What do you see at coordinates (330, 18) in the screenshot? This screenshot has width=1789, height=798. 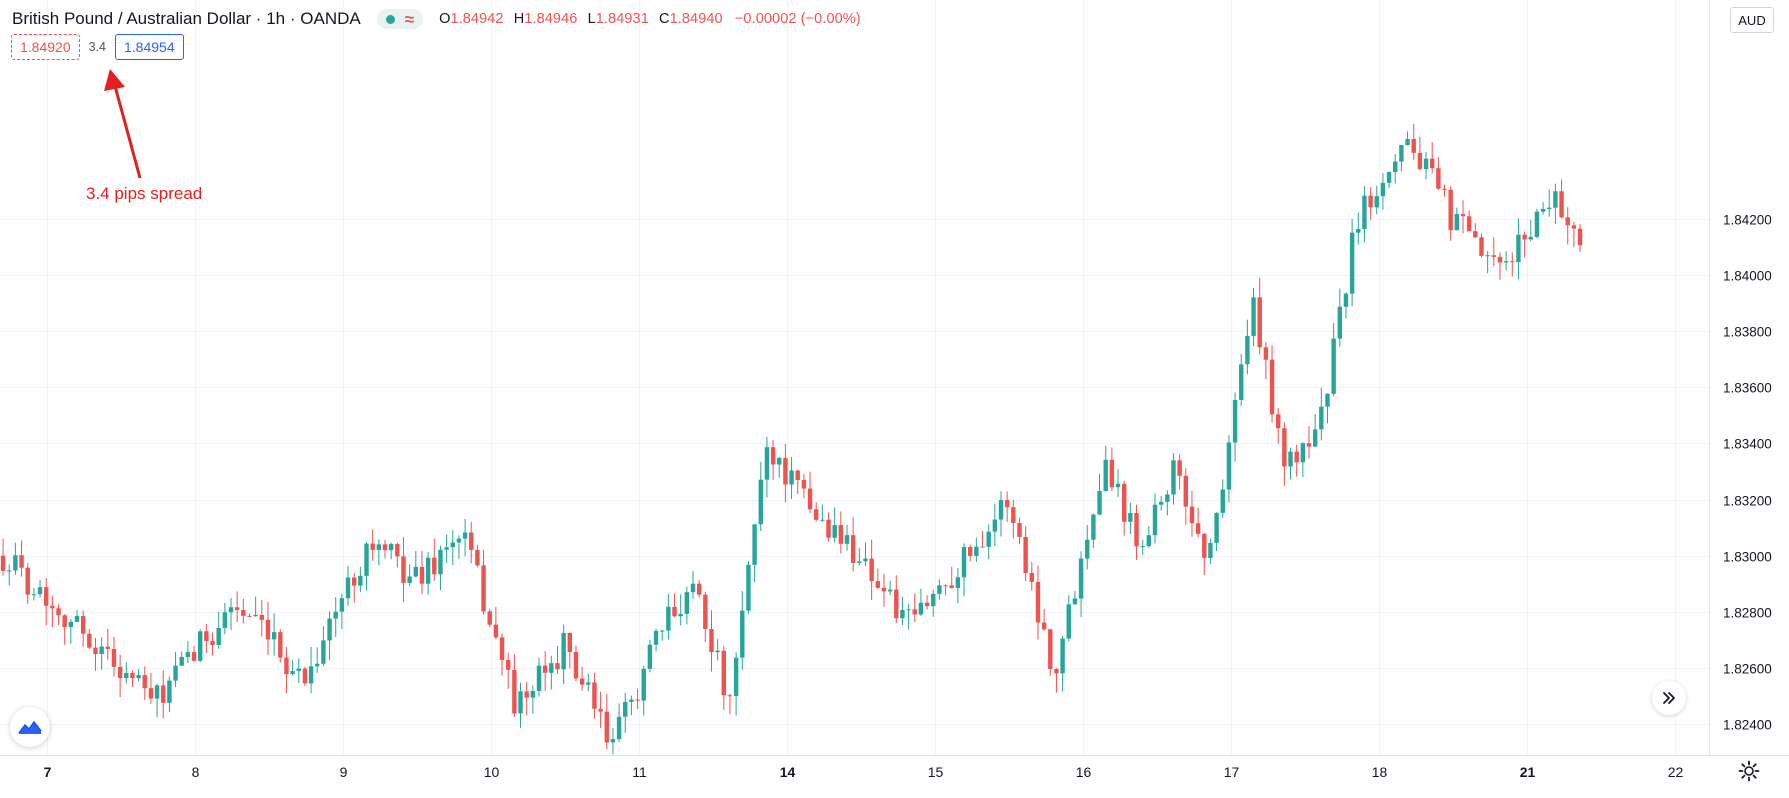 I see `source-label: OANDA` at bounding box center [330, 18].